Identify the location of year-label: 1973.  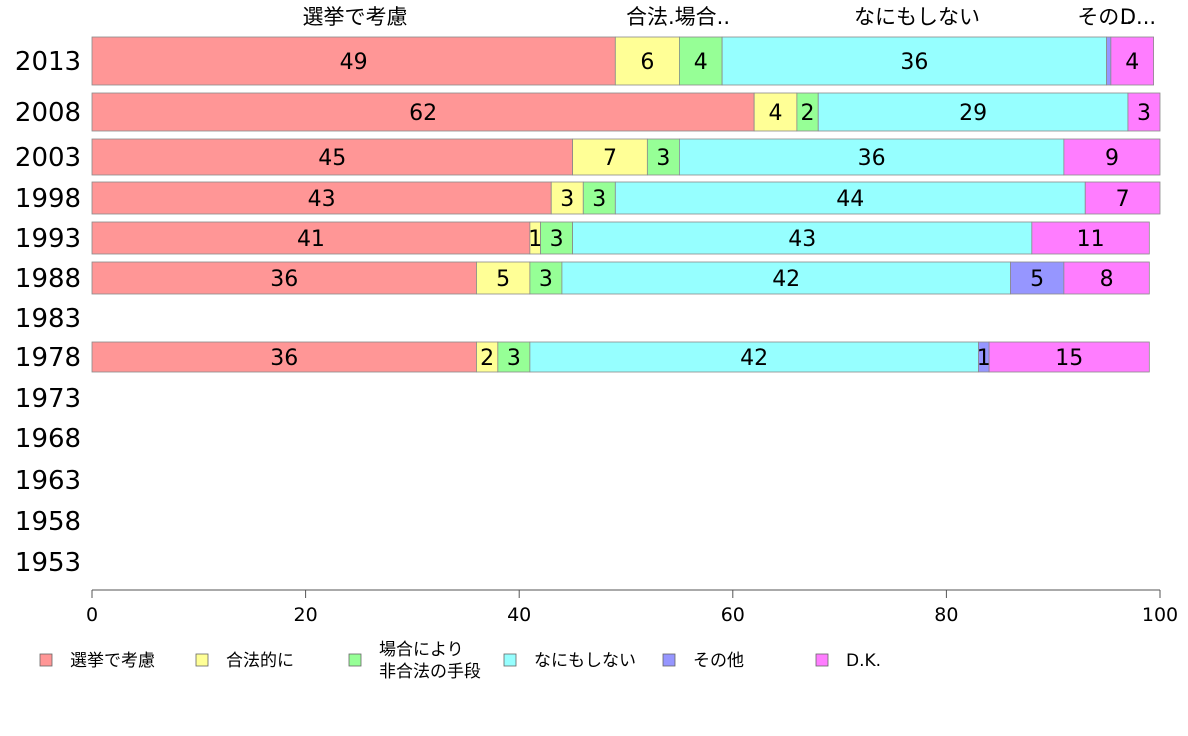
(48, 399).